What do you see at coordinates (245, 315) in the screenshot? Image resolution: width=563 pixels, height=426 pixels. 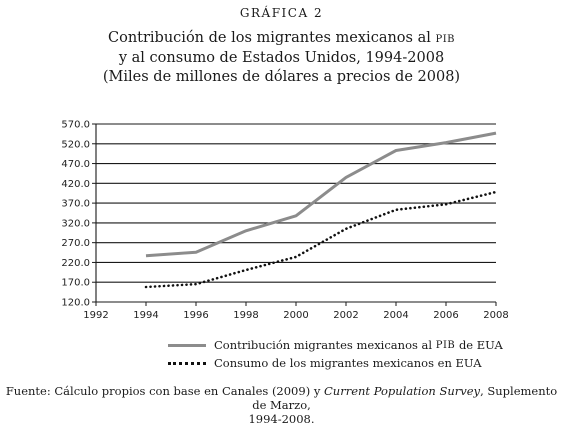 I see `x-tick-label: 1998` at bounding box center [245, 315].